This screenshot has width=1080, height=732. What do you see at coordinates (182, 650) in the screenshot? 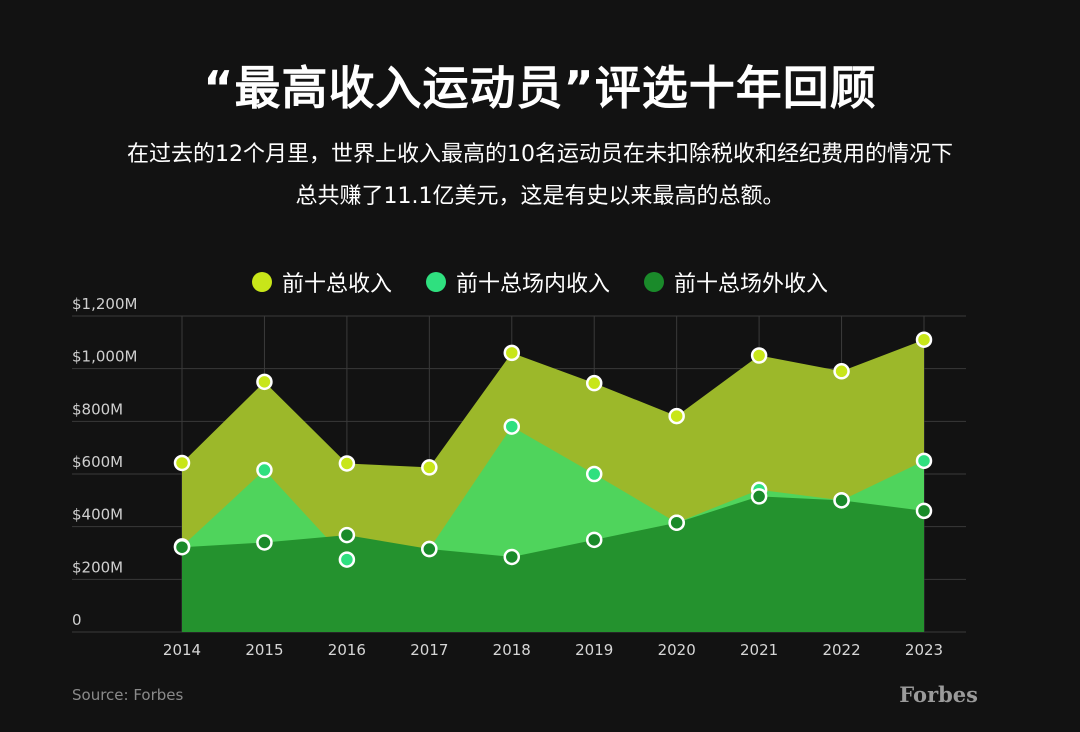
I see `x-tick-label: 2014` at bounding box center [182, 650].